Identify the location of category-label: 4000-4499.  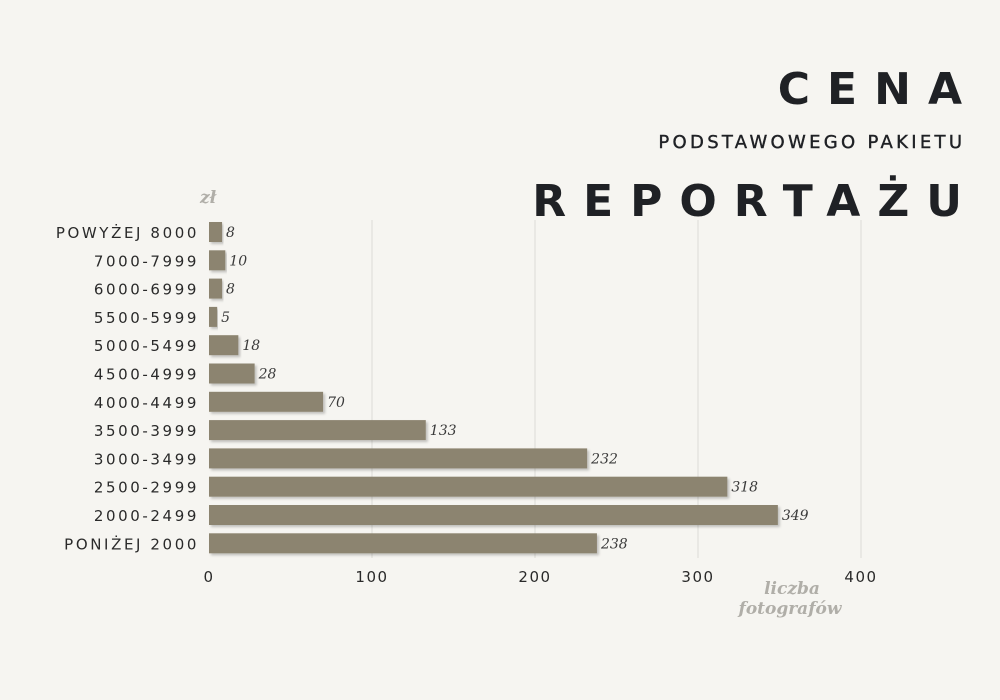
(146, 403).